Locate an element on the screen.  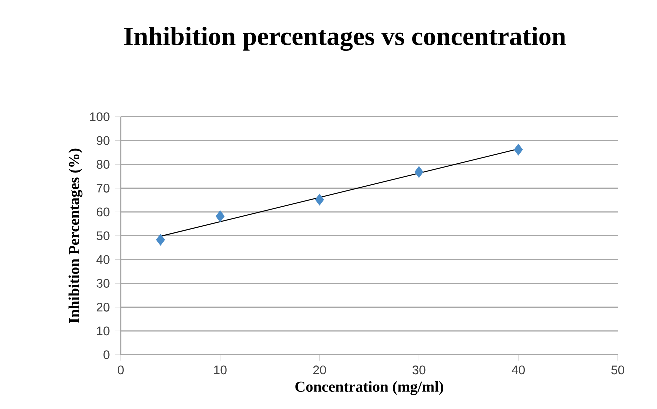
x-tick-label: 20 is located at coordinates (320, 370).